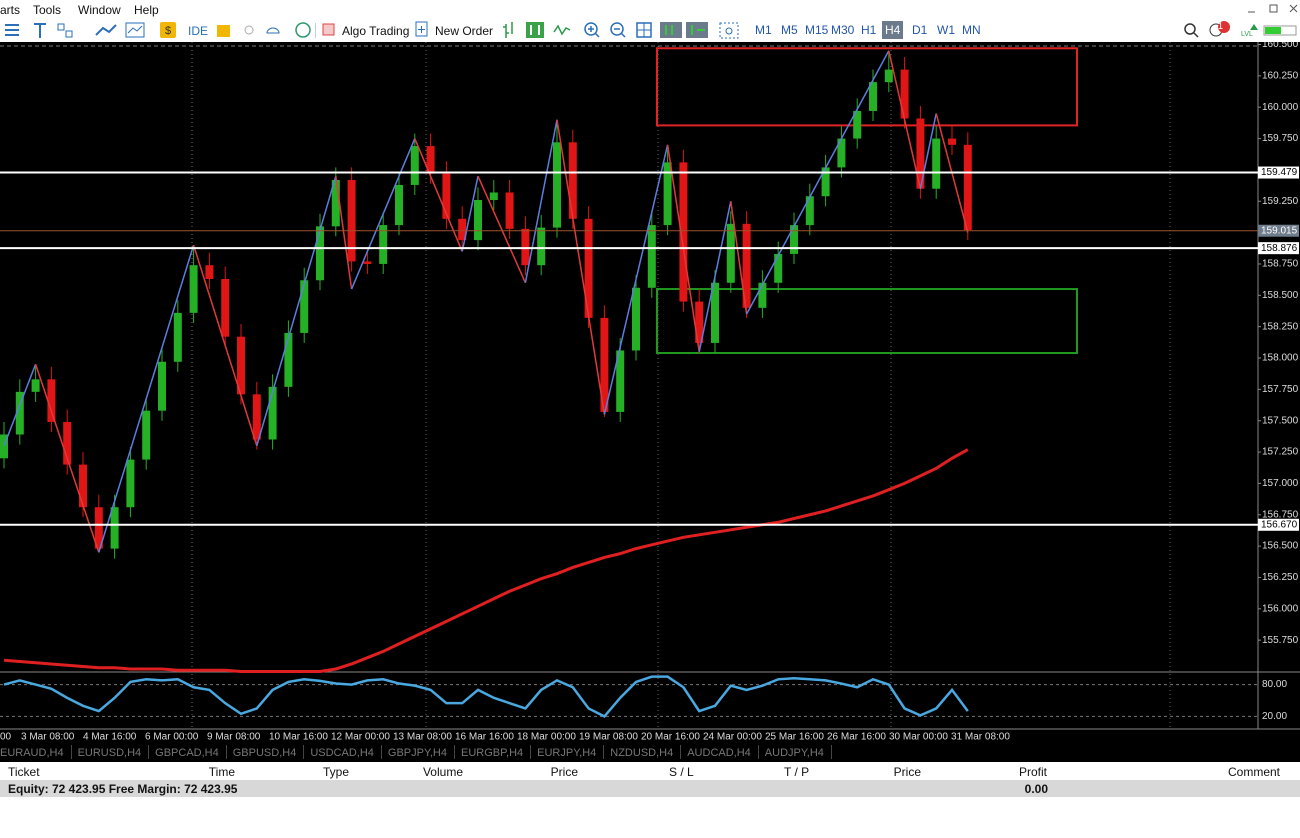 The width and height of the screenshot is (1300, 838). Describe the element at coordinates (1280, 452) in the screenshot. I see `price-tick-label: 157.250` at that location.